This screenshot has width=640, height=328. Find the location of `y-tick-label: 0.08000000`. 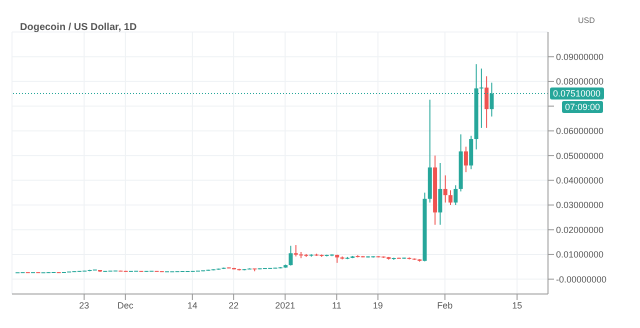

y-tick-label: 0.08000000 is located at coordinates (580, 81).